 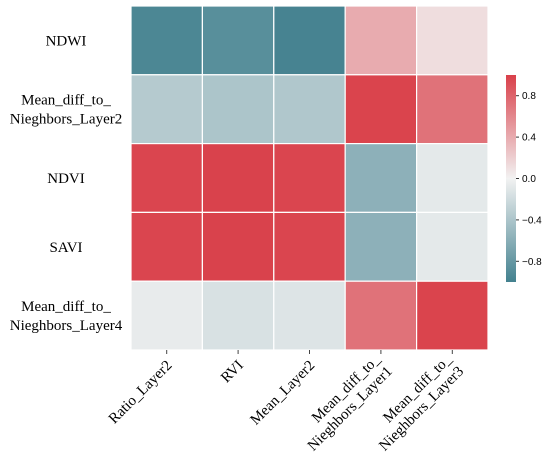 What do you see at coordinates (532, 220) in the screenshot?
I see `colorbar-tick-label: −0.4` at bounding box center [532, 220].